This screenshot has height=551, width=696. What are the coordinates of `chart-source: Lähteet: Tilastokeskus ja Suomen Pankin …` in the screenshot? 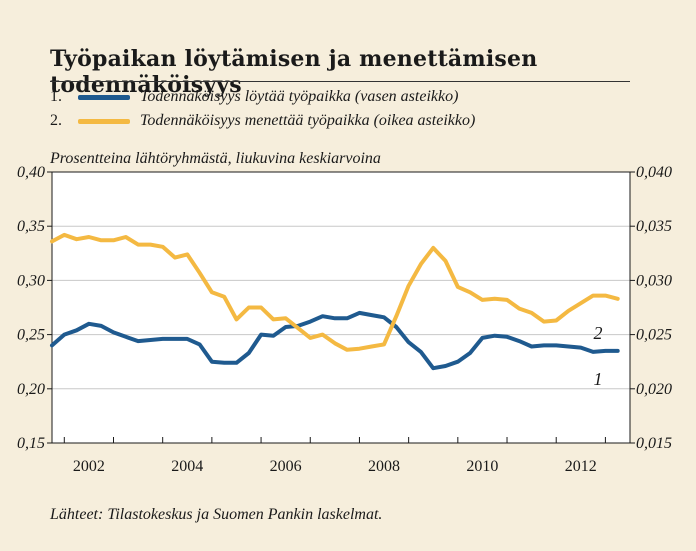 It's located at (216, 514).